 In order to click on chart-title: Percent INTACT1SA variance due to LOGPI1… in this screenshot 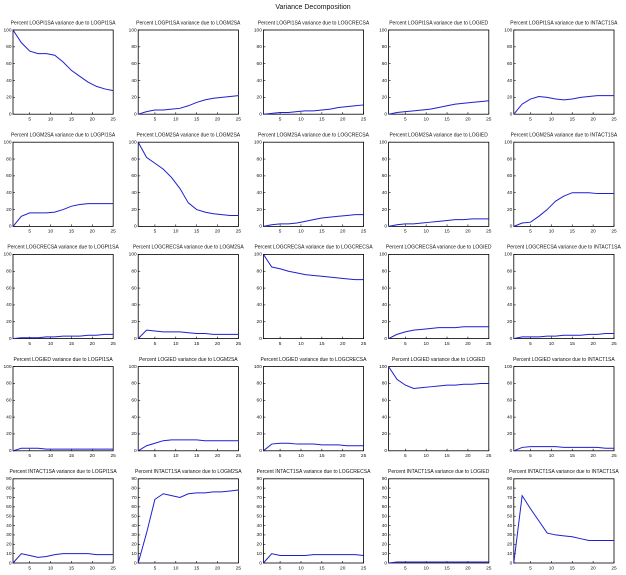, I will do `click(64, 472)`.